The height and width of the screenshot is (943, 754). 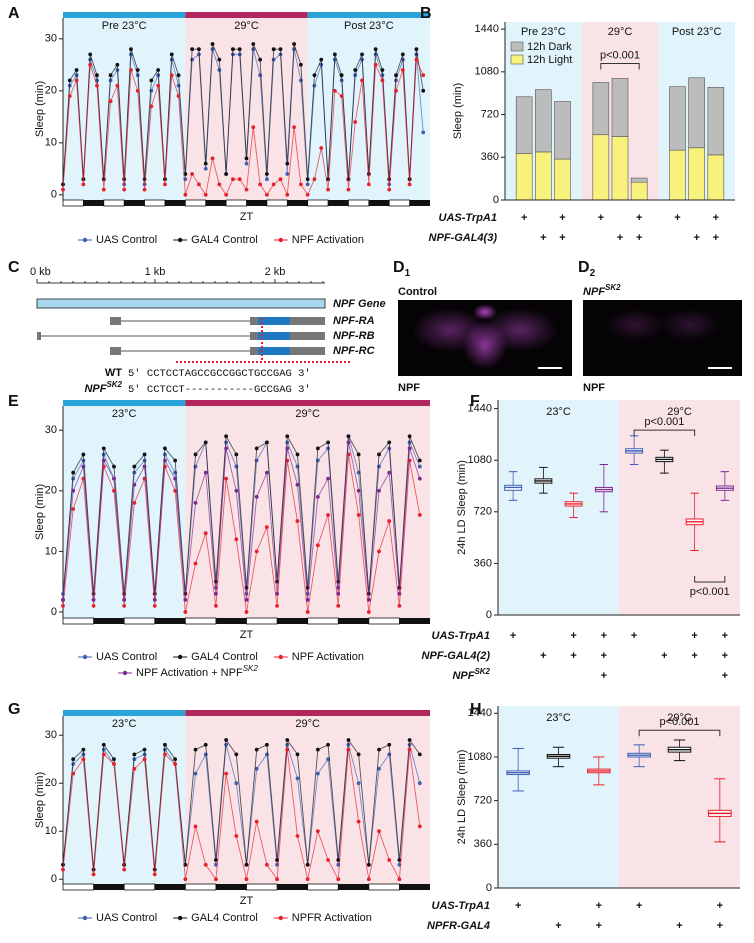 I want to click on panel-letter: E, so click(x=13, y=401).